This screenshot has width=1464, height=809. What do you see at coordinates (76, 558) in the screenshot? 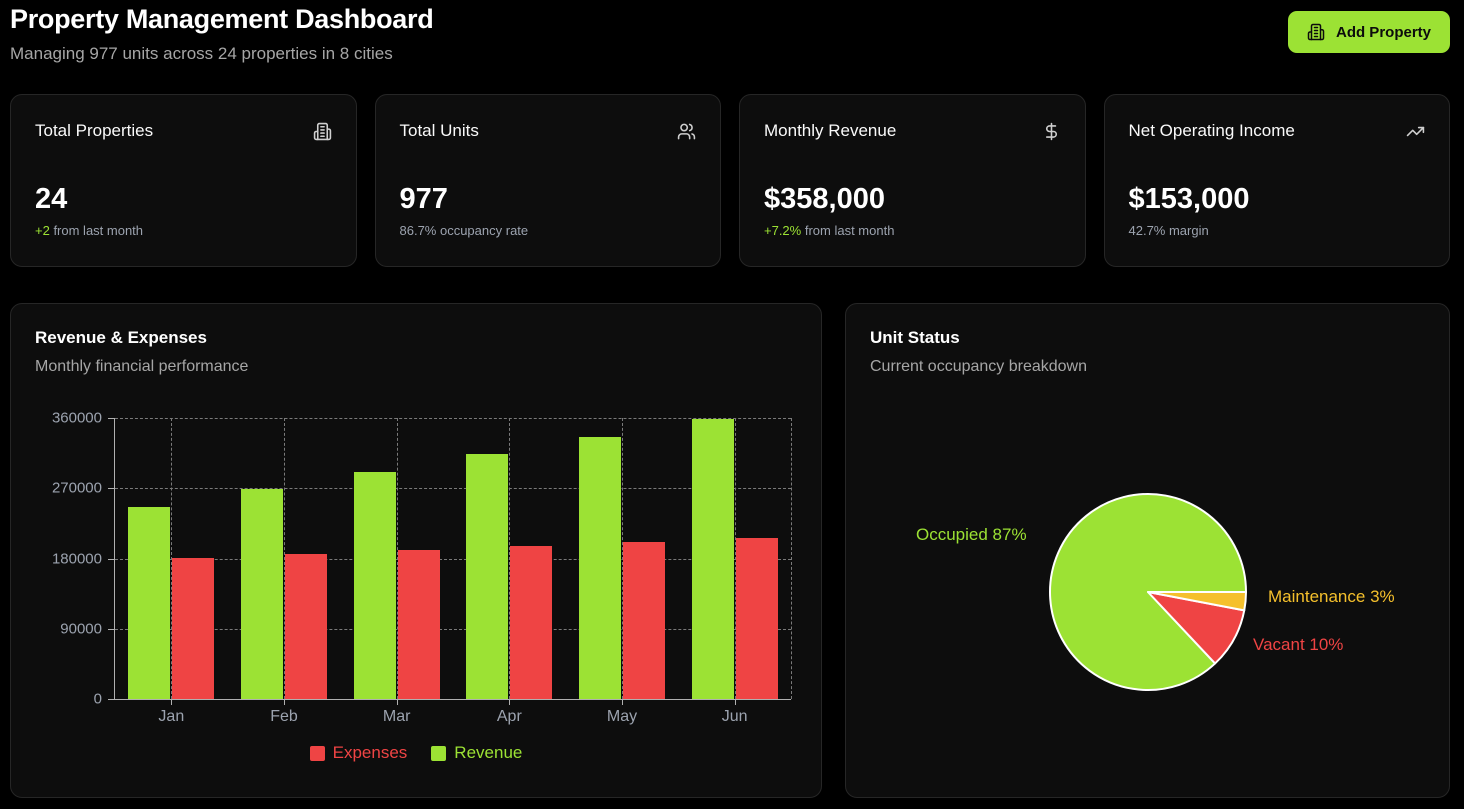
I see `y-axis-label: 180000` at bounding box center [76, 558].